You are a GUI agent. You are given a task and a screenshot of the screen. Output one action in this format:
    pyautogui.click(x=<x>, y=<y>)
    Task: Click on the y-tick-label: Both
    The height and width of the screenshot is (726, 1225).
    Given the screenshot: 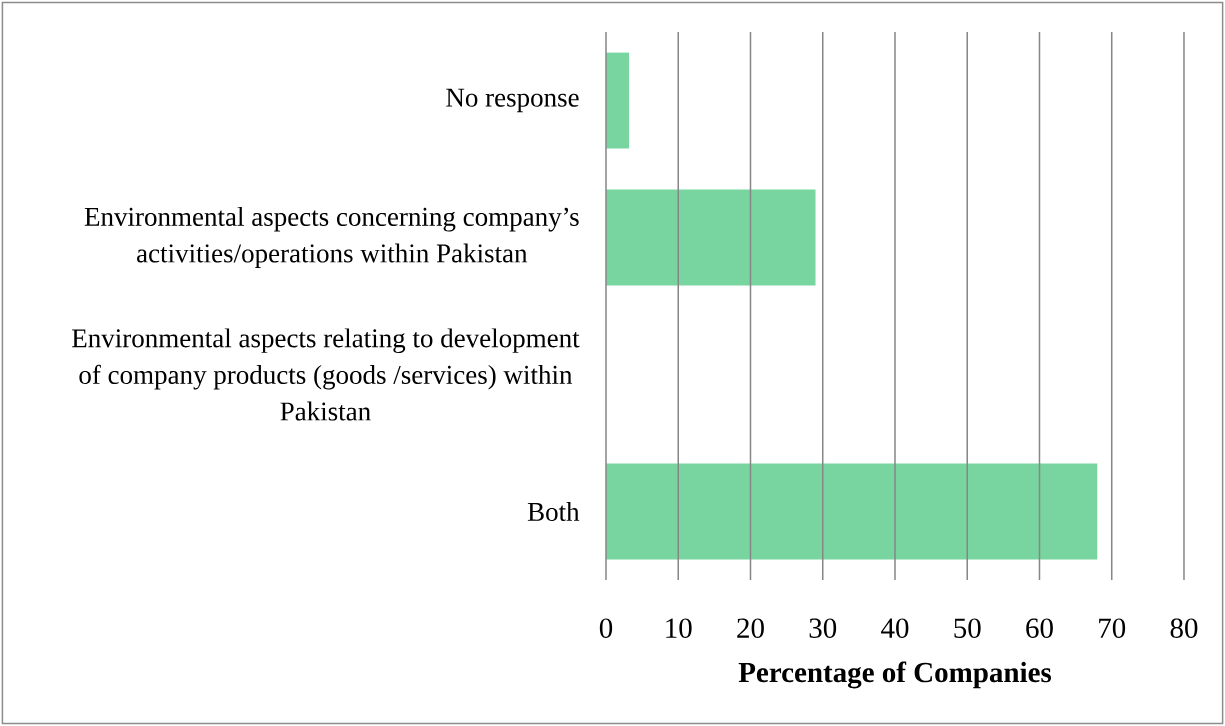 What is the action you would take?
    pyautogui.click(x=553, y=511)
    